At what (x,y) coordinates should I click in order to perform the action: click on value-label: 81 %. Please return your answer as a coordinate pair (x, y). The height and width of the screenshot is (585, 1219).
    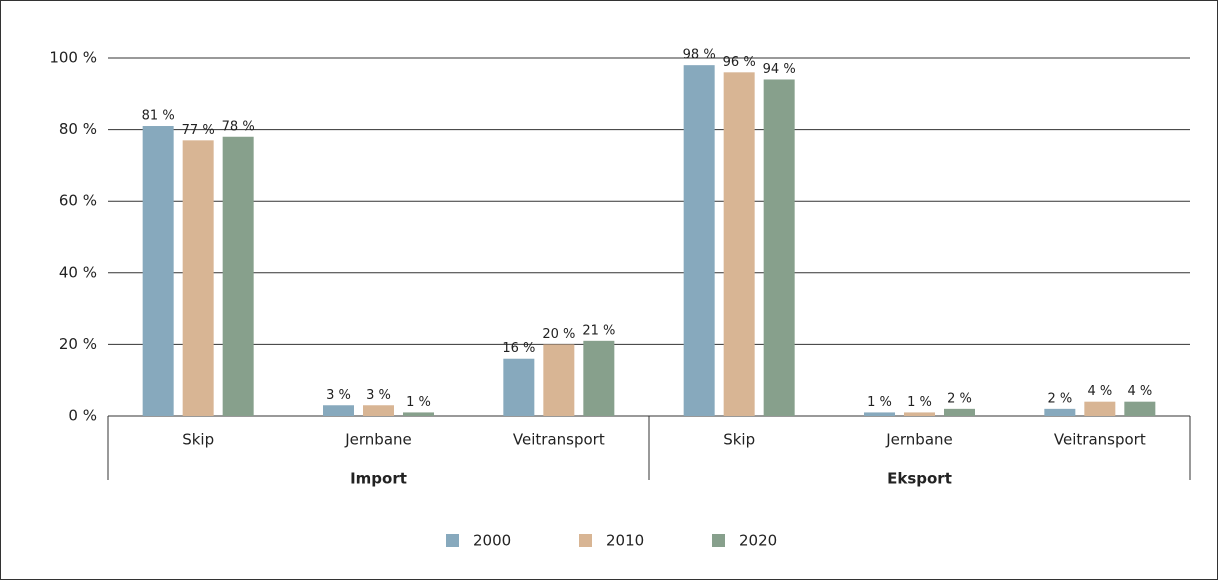
    Looking at the image, I should click on (158, 116).